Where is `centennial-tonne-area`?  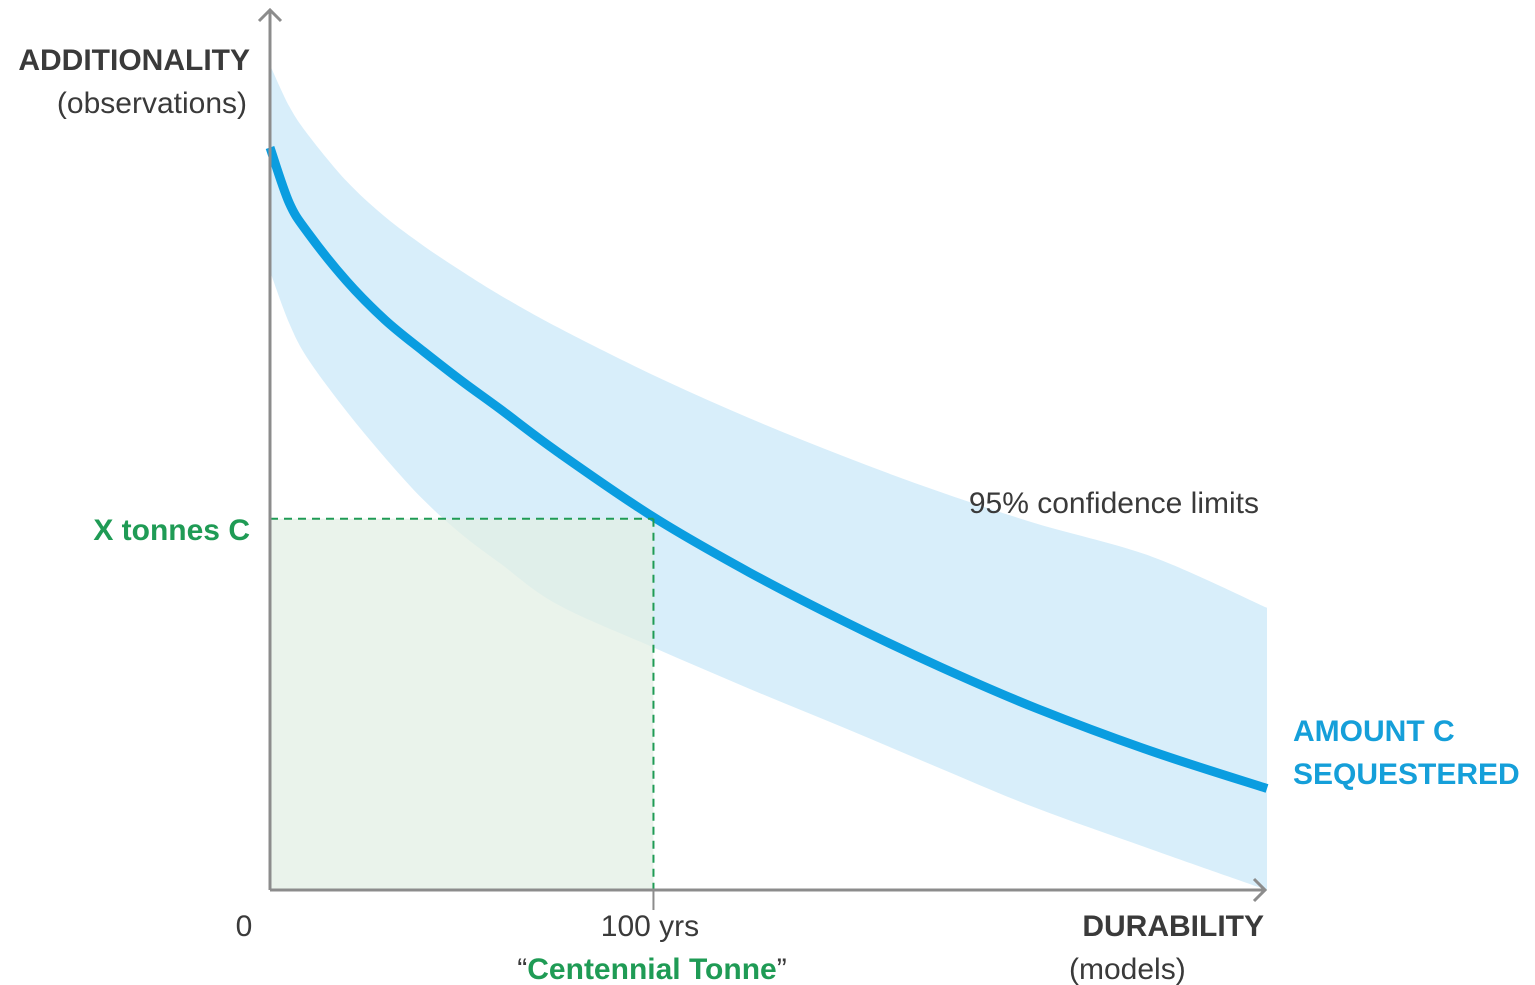
centennial-tonne-area is located at coordinates (462, 704).